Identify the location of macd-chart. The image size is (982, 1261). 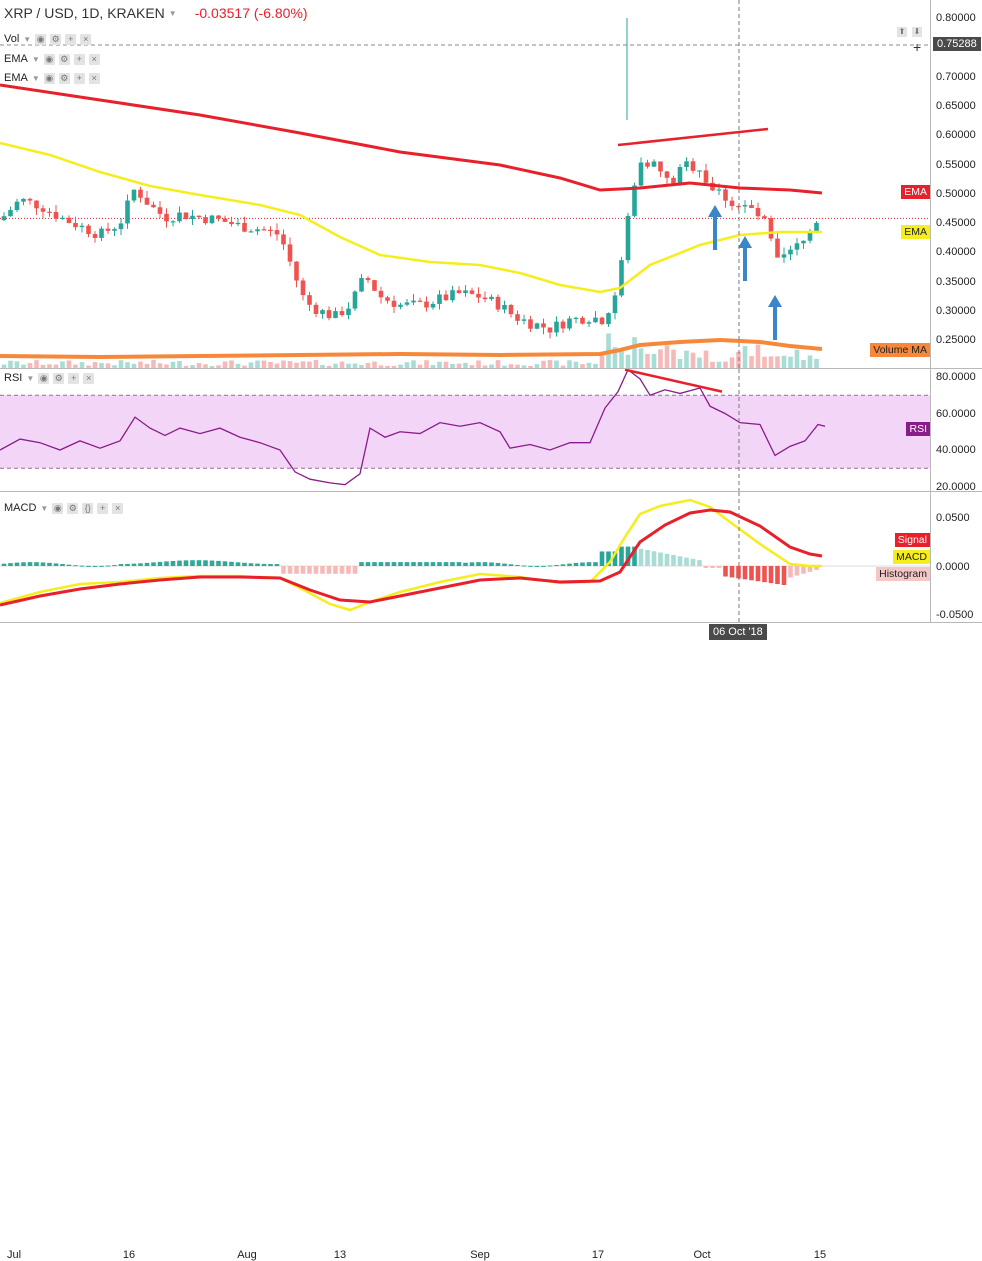
(465, 557).